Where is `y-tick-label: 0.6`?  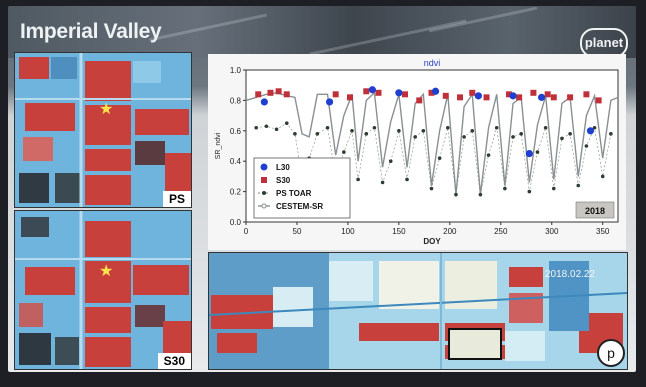 y-tick-label: 0.6 is located at coordinates (236, 131).